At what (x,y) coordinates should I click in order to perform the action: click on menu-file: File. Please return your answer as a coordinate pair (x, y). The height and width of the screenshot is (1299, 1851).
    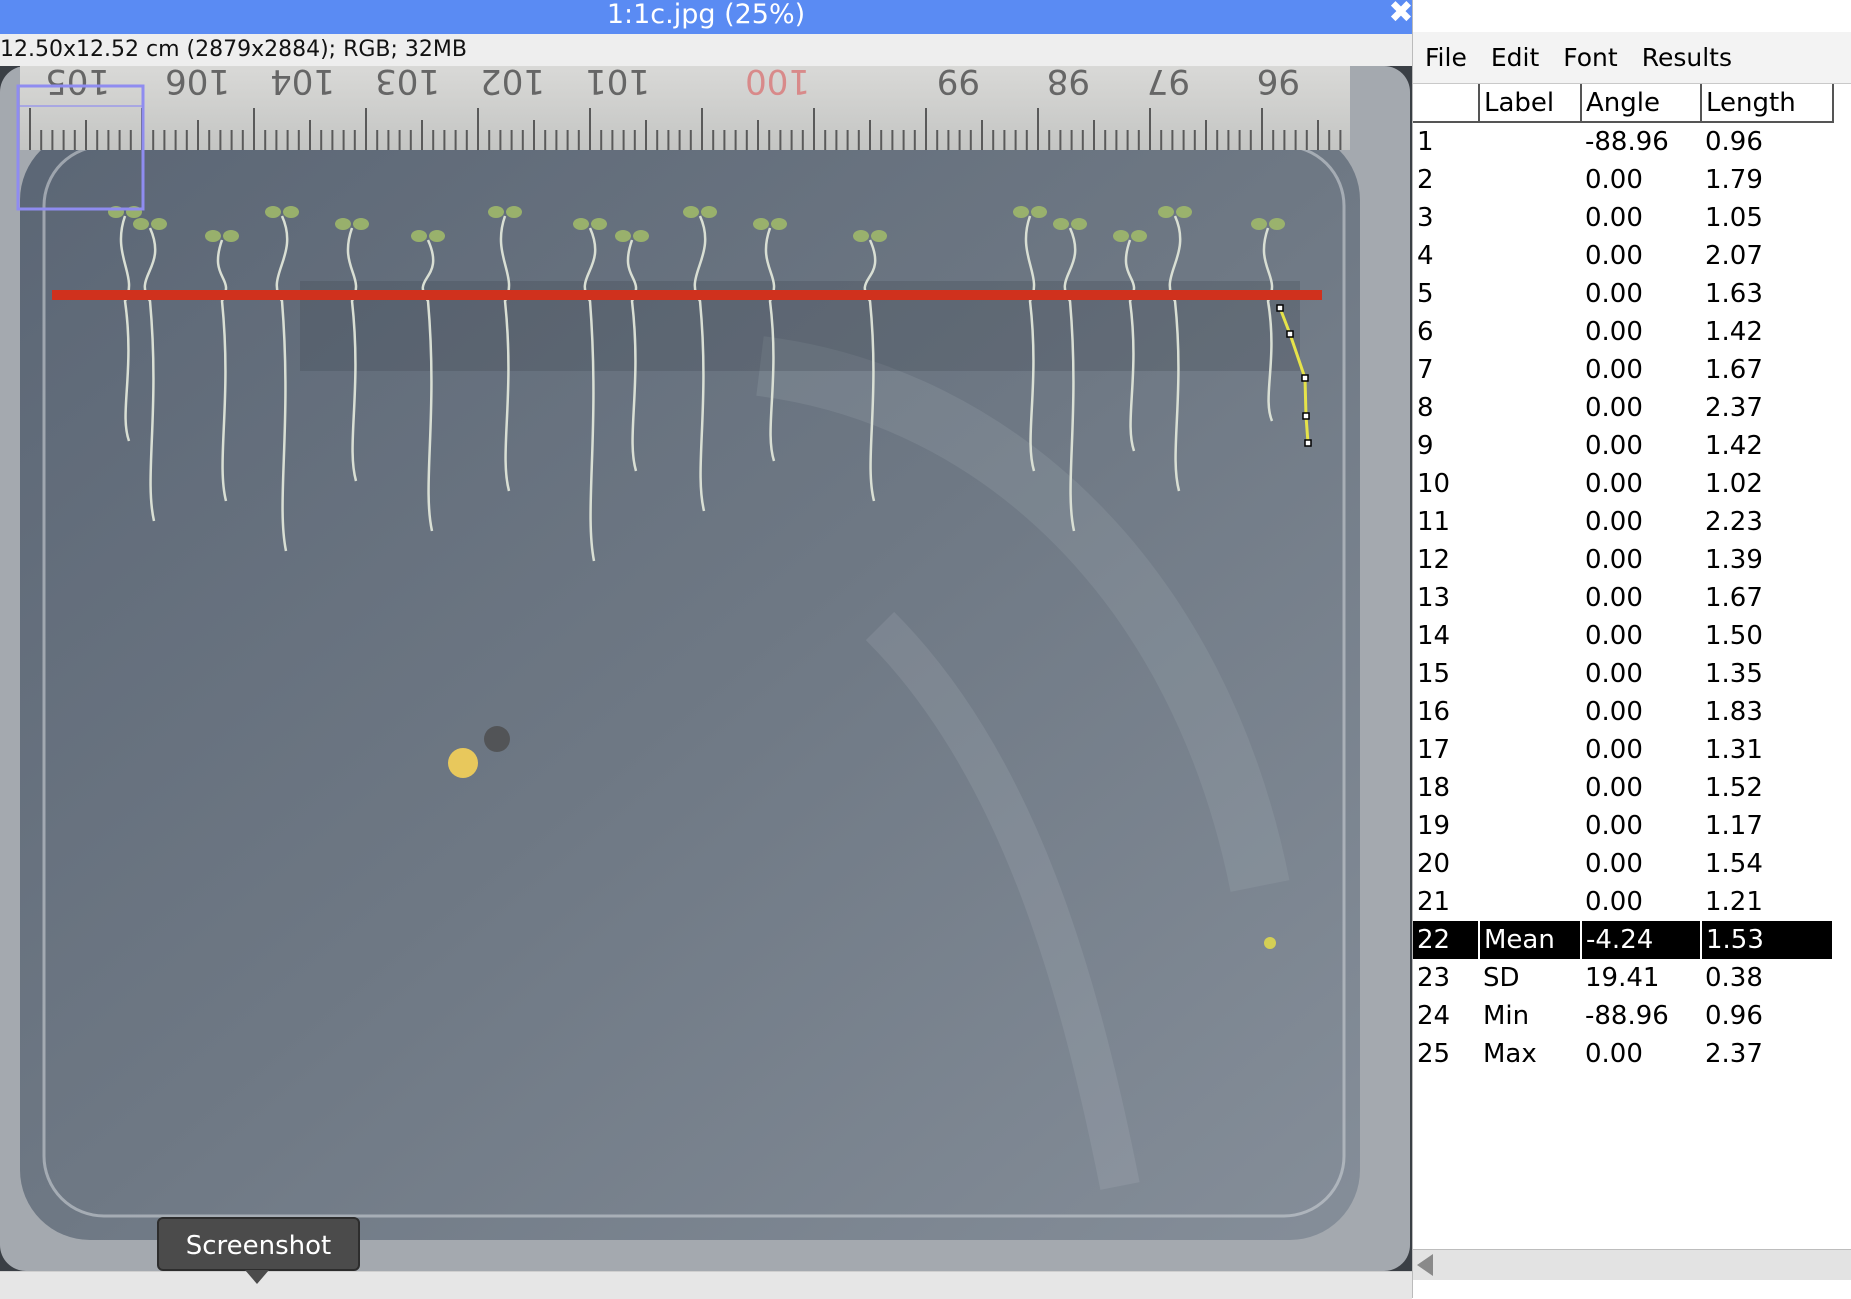
    Looking at the image, I should click on (1446, 57).